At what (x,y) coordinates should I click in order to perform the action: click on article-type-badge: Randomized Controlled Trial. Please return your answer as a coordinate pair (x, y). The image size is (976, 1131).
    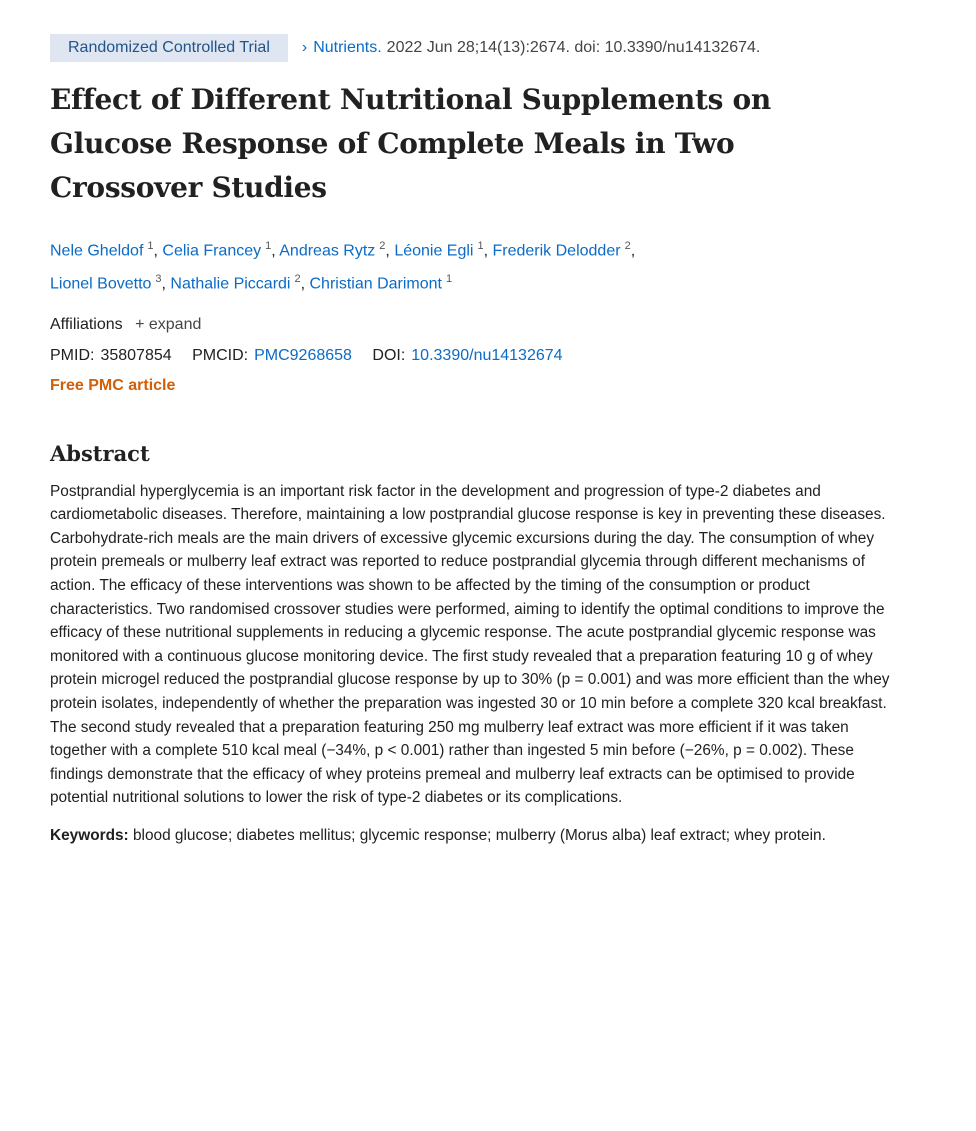
    Looking at the image, I should click on (169, 48).